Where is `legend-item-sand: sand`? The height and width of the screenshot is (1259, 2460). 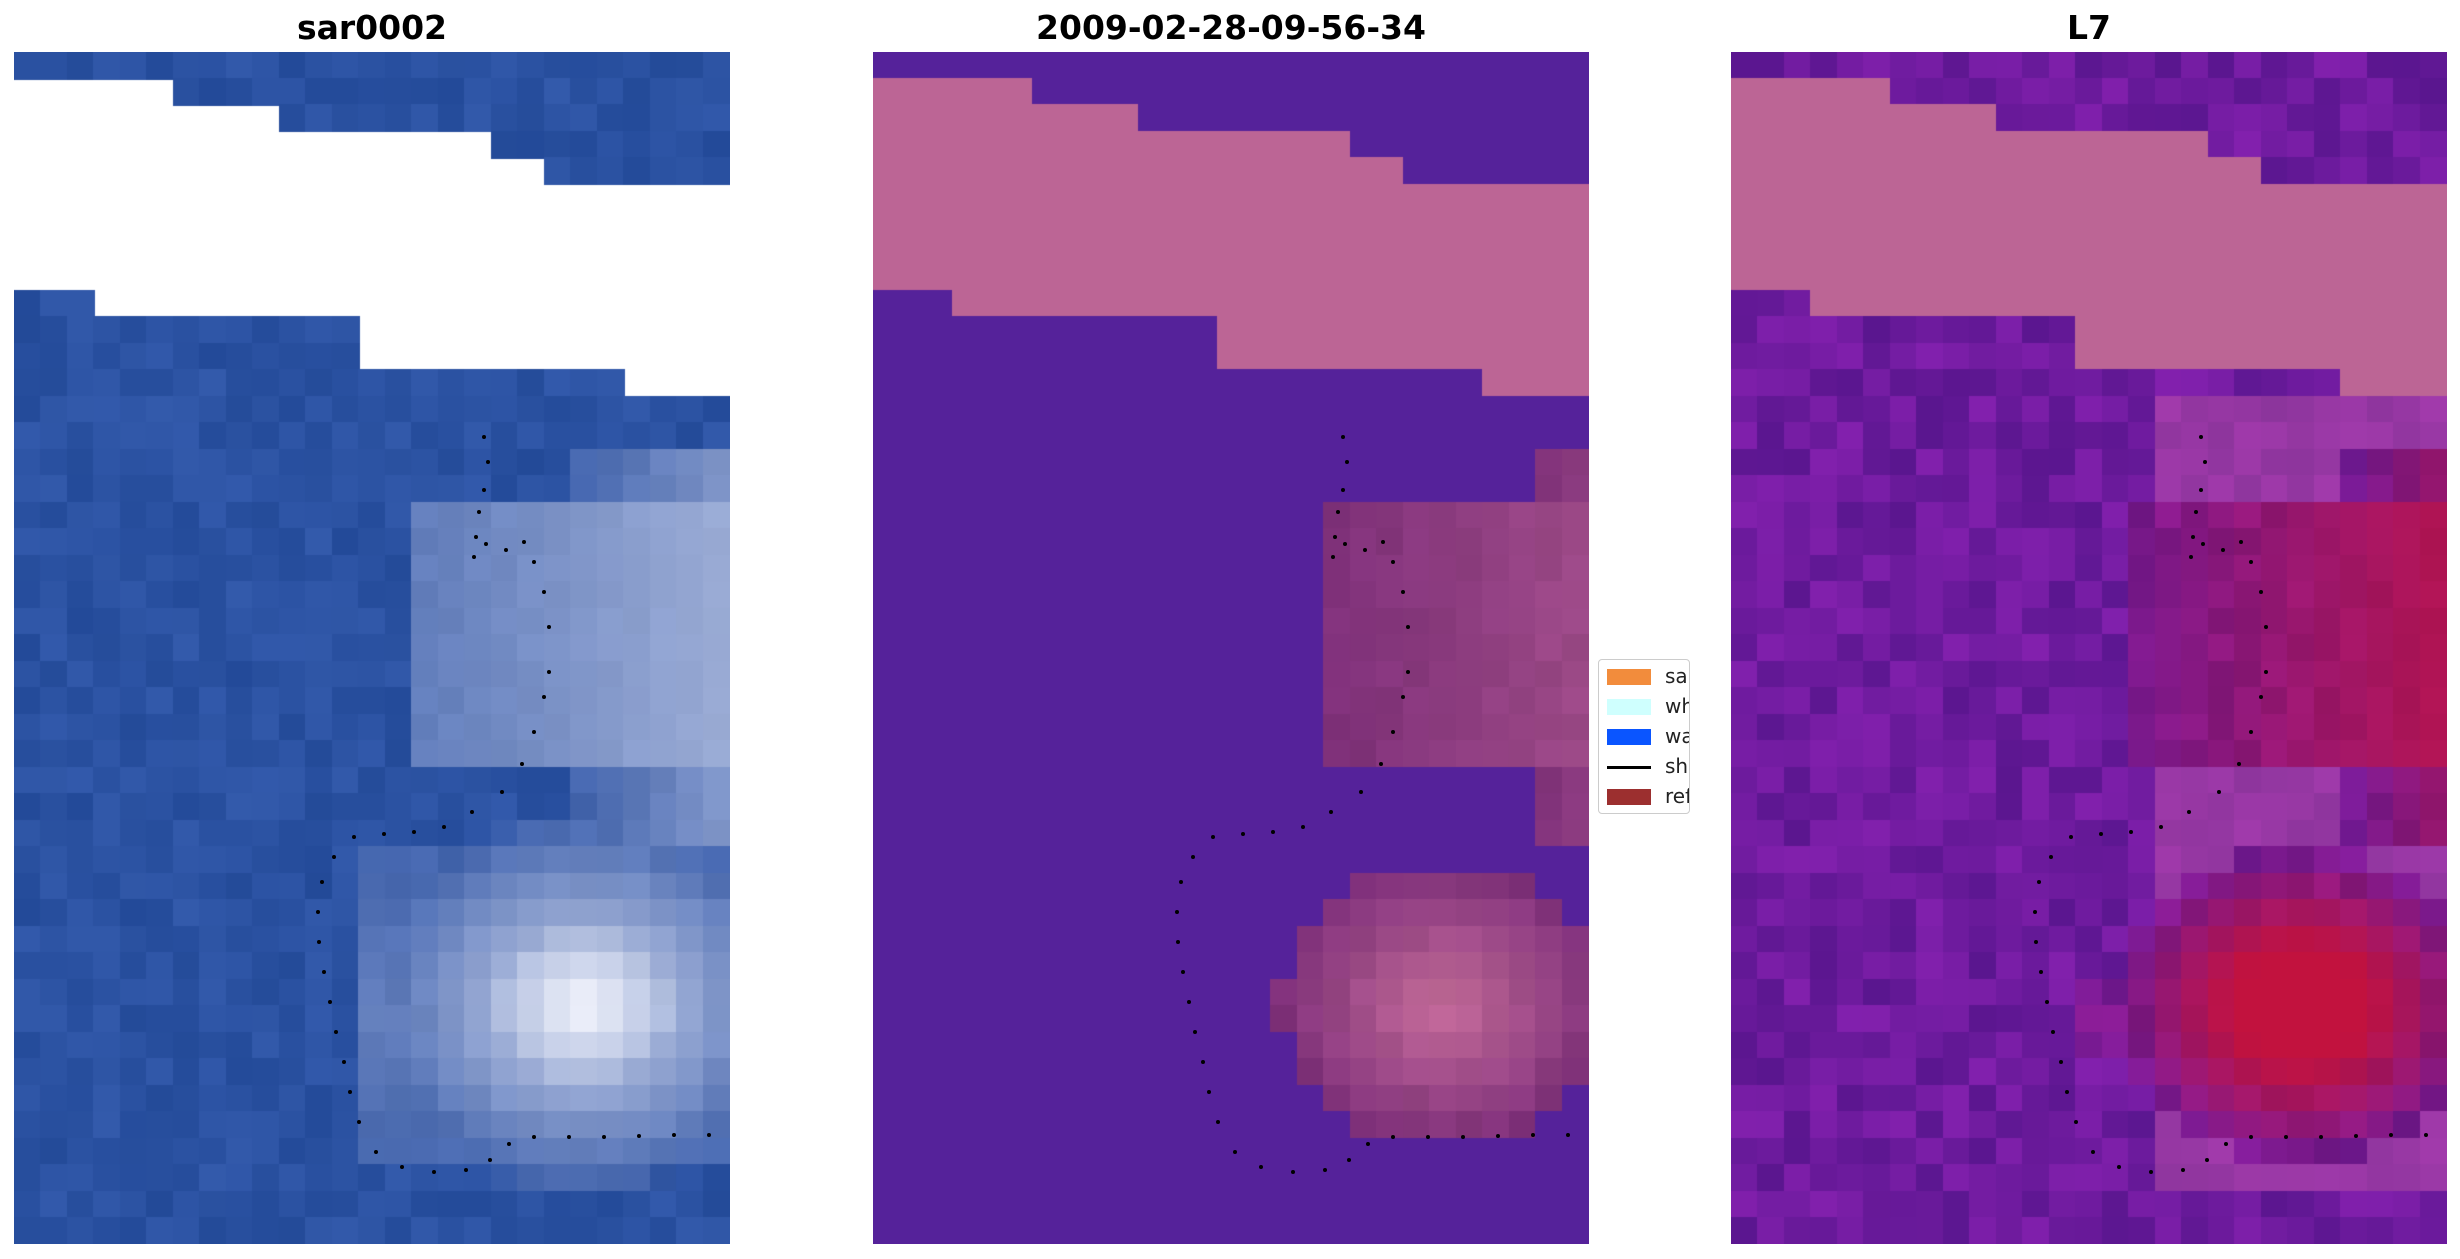
legend-item-sand: sand is located at coordinates (1644, 676).